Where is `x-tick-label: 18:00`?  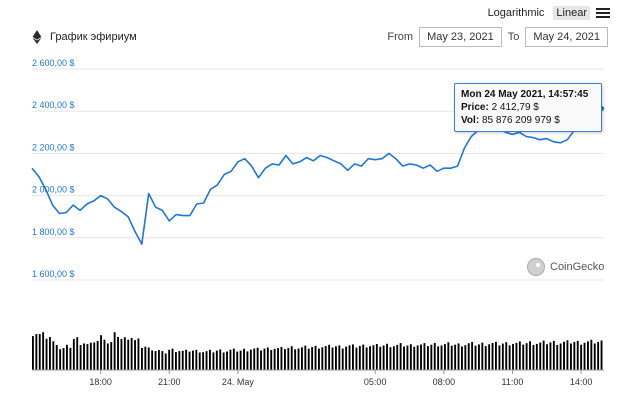
x-tick-label: 18:00 is located at coordinates (100, 382).